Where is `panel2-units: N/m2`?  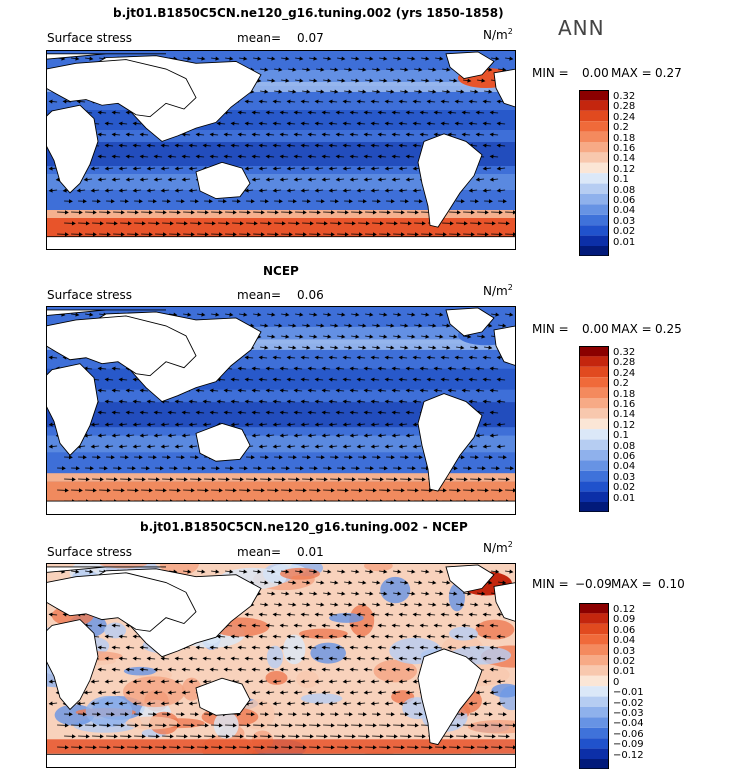 panel2-units: N/m2 is located at coordinates (498, 290).